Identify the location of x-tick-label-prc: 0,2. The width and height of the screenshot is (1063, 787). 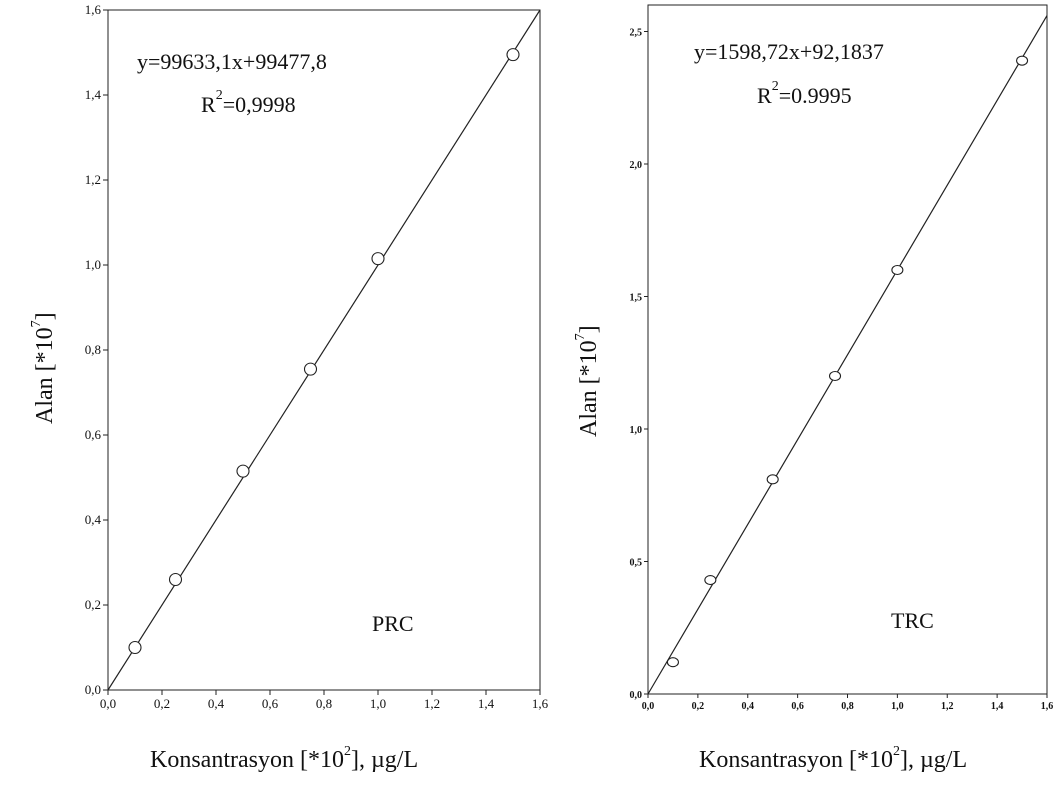
(162, 703).